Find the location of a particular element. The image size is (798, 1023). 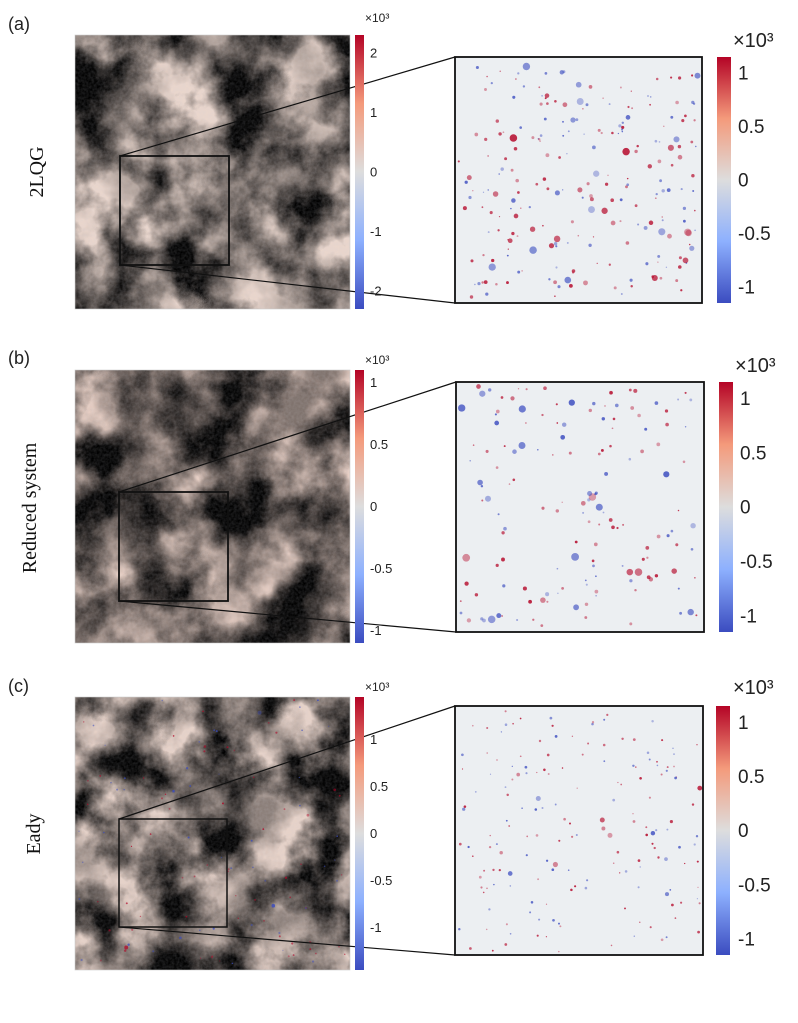

colorbar-tick-label: 0 is located at coordinates (373, 833).